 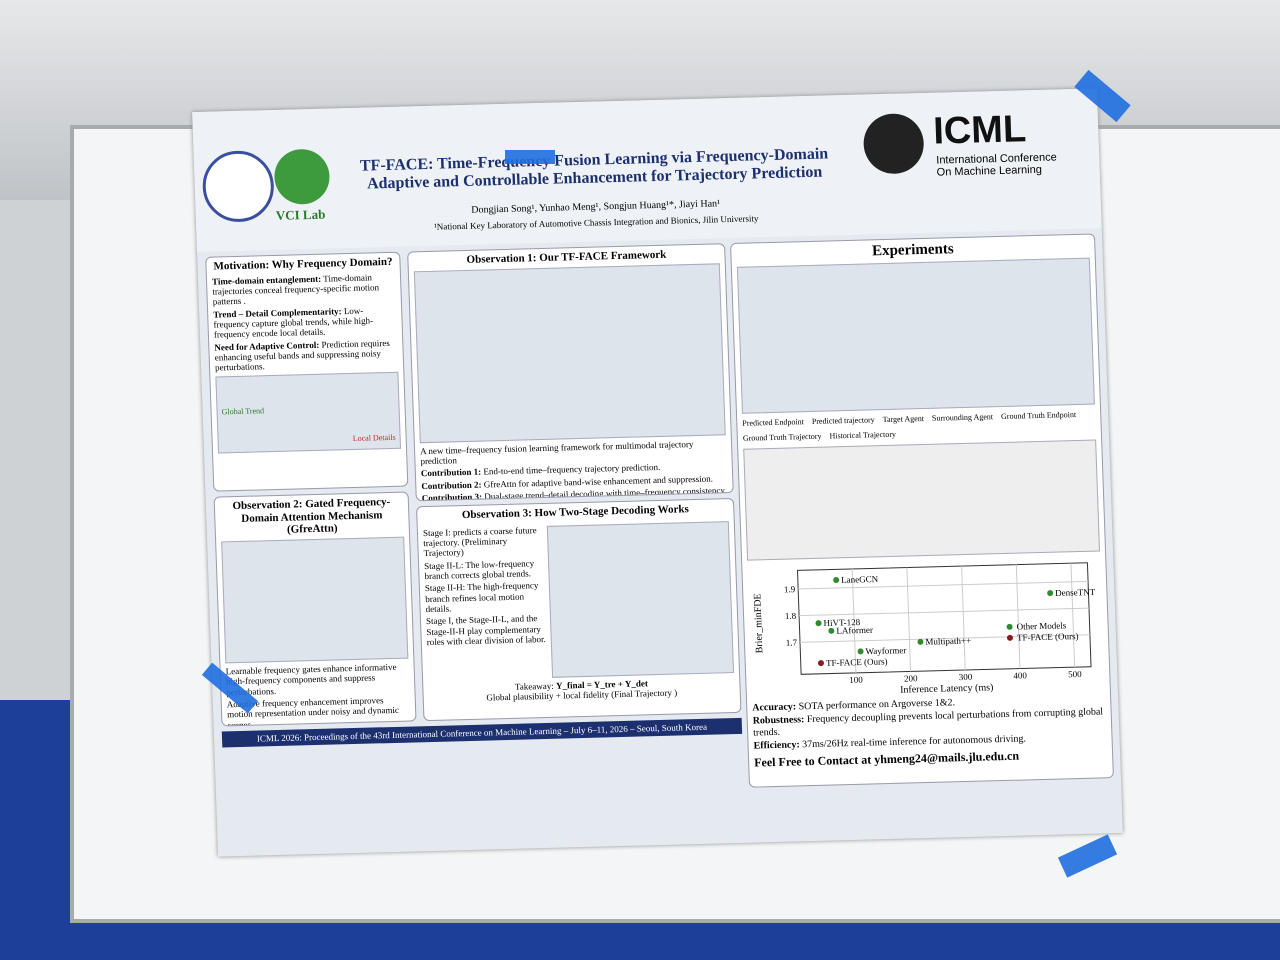 I want to click on x-axis-label: Inference Latency (ms), so click(x=947, y=688).